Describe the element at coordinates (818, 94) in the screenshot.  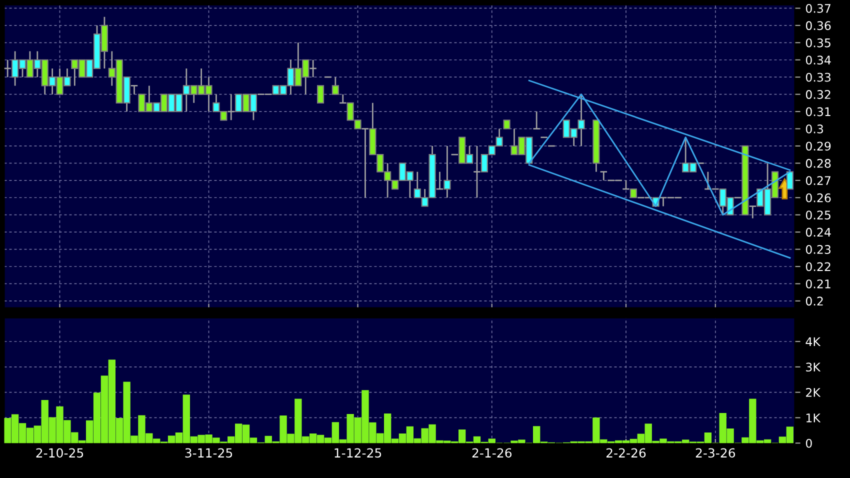
I see `y-tick-label: 0.32` at that location.